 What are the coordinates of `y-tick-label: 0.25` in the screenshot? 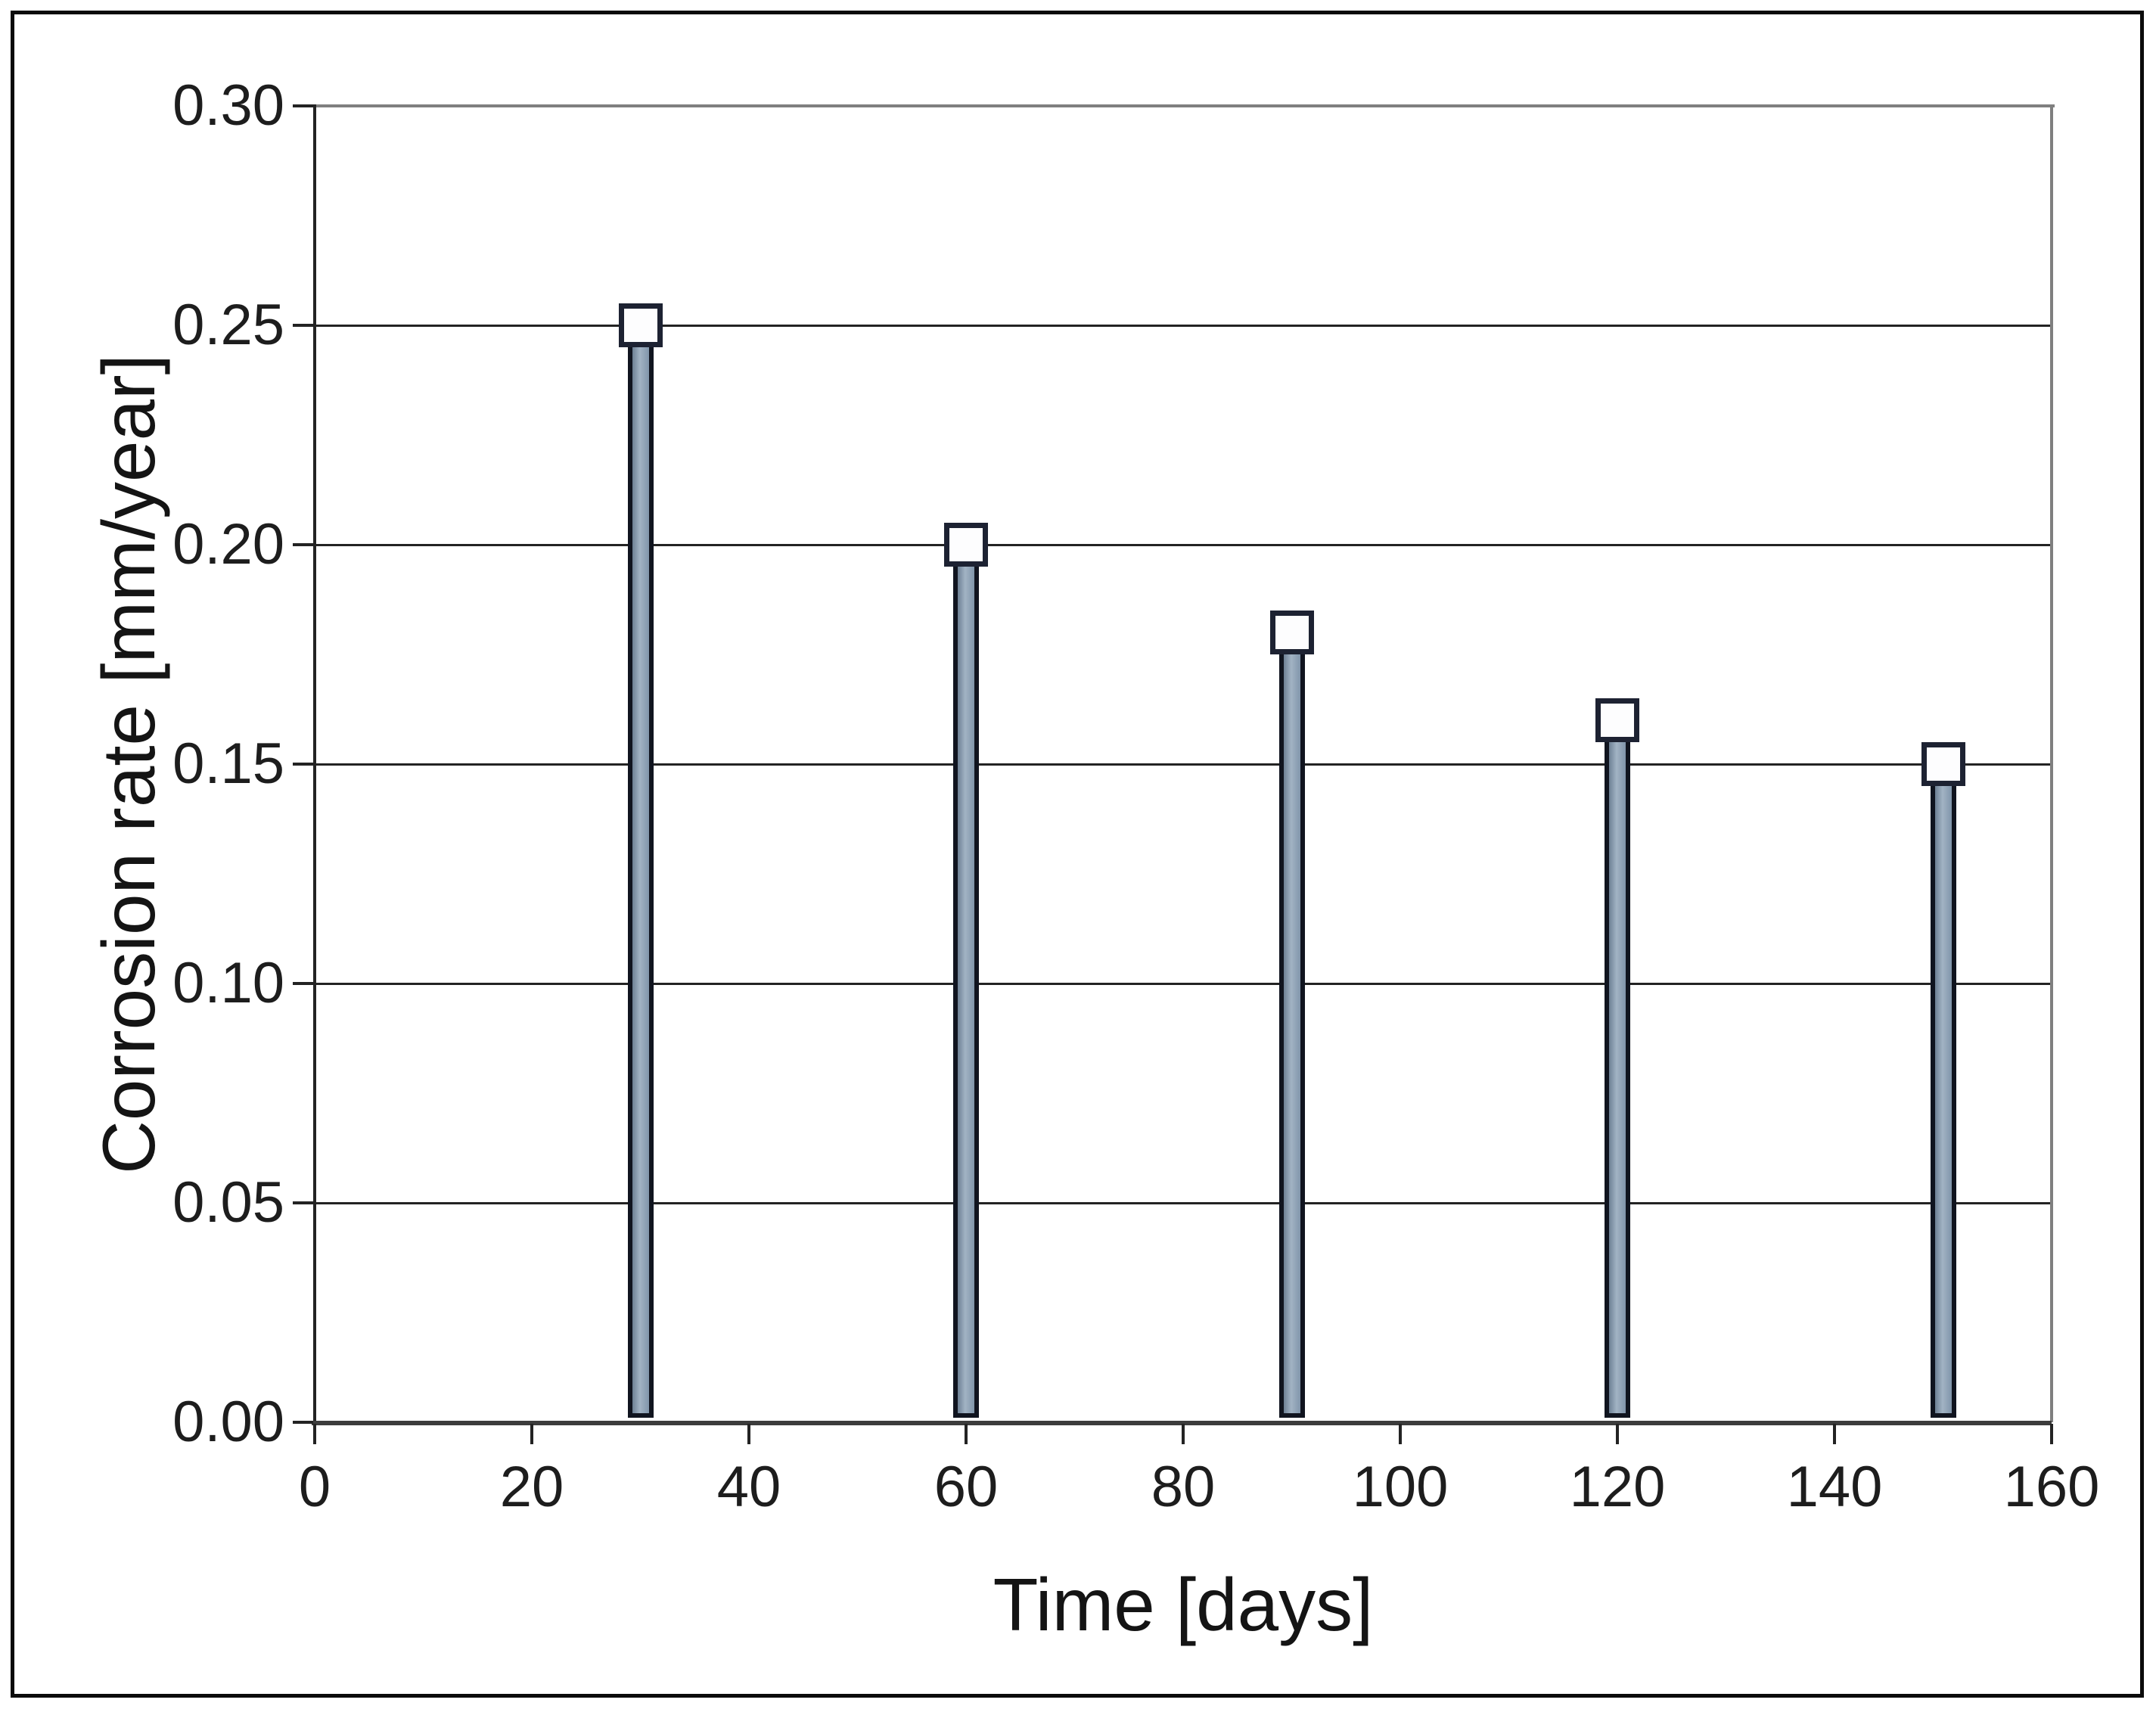 It's located at (228, 325).